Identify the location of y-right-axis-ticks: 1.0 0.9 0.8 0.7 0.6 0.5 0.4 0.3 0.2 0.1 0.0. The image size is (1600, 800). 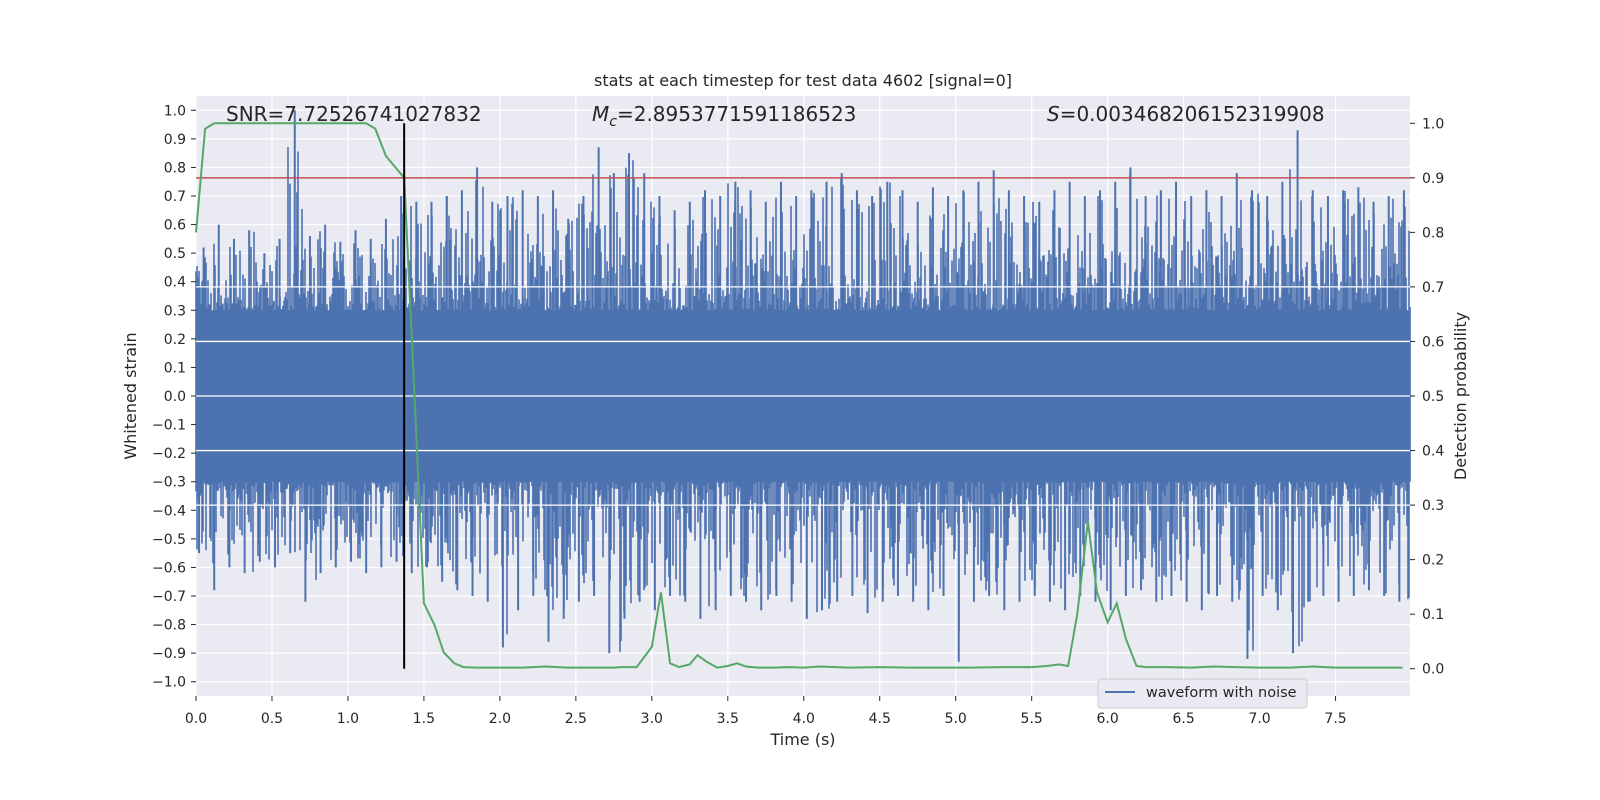
(1427, 397).